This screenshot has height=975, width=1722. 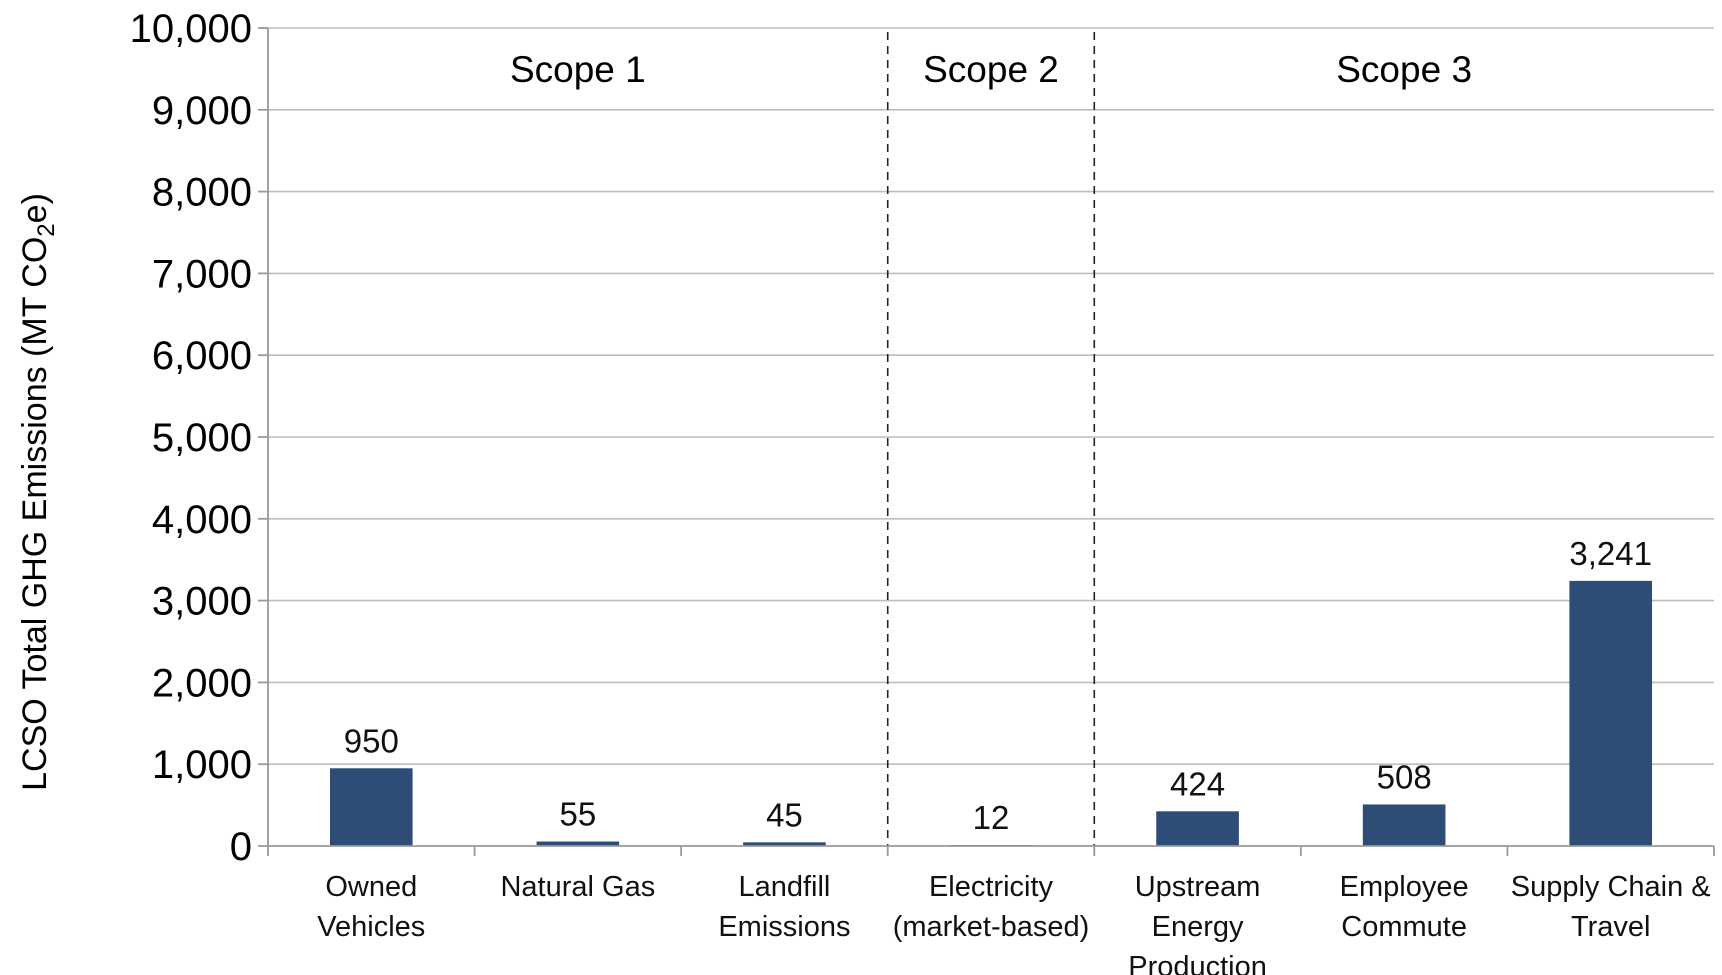 What do you see at coordinates (202, 765) in the screenshot?
I see `y-tick-label: 1,000` at bounding box center [202, 765].